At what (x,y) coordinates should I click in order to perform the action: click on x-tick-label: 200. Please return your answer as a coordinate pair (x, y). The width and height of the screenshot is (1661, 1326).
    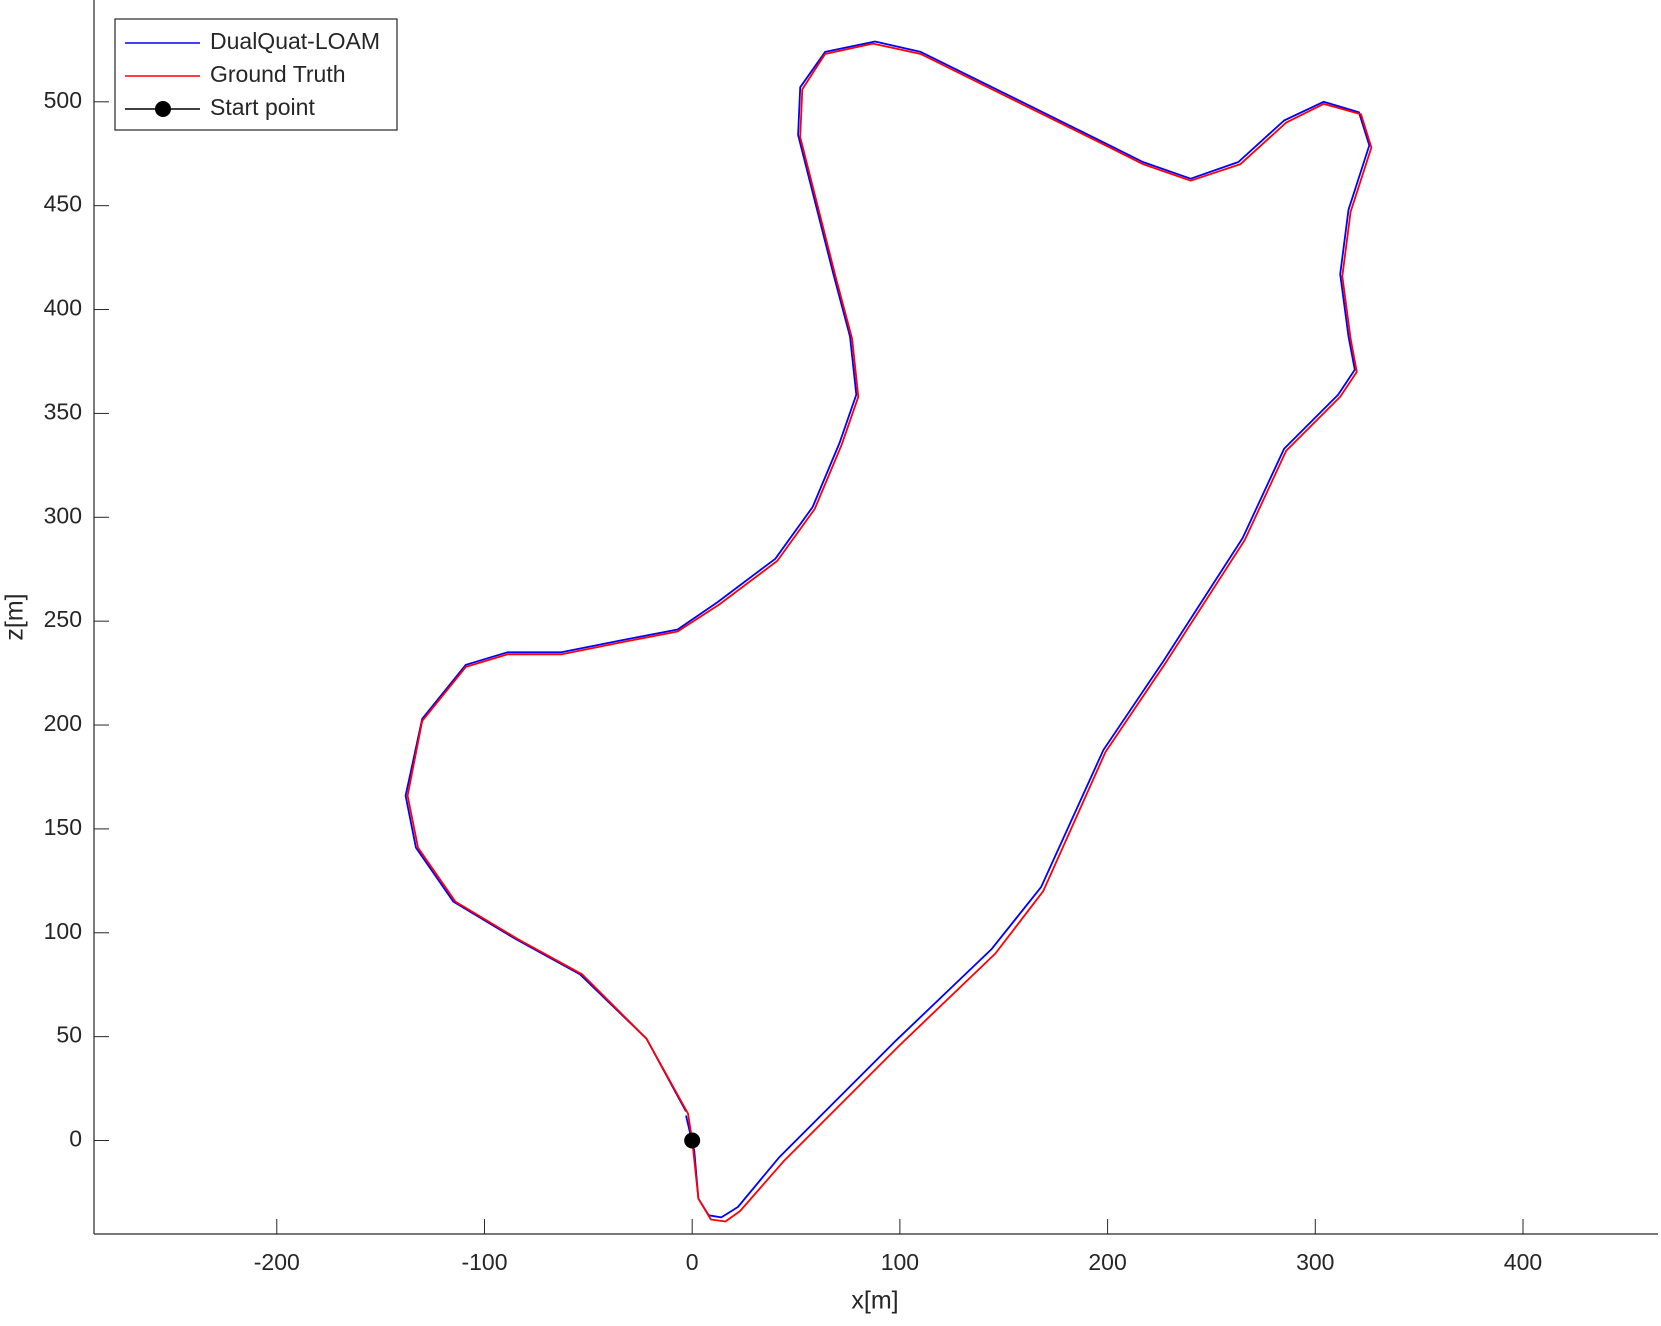
    Looking at the image, I should click on (1107, 1262).